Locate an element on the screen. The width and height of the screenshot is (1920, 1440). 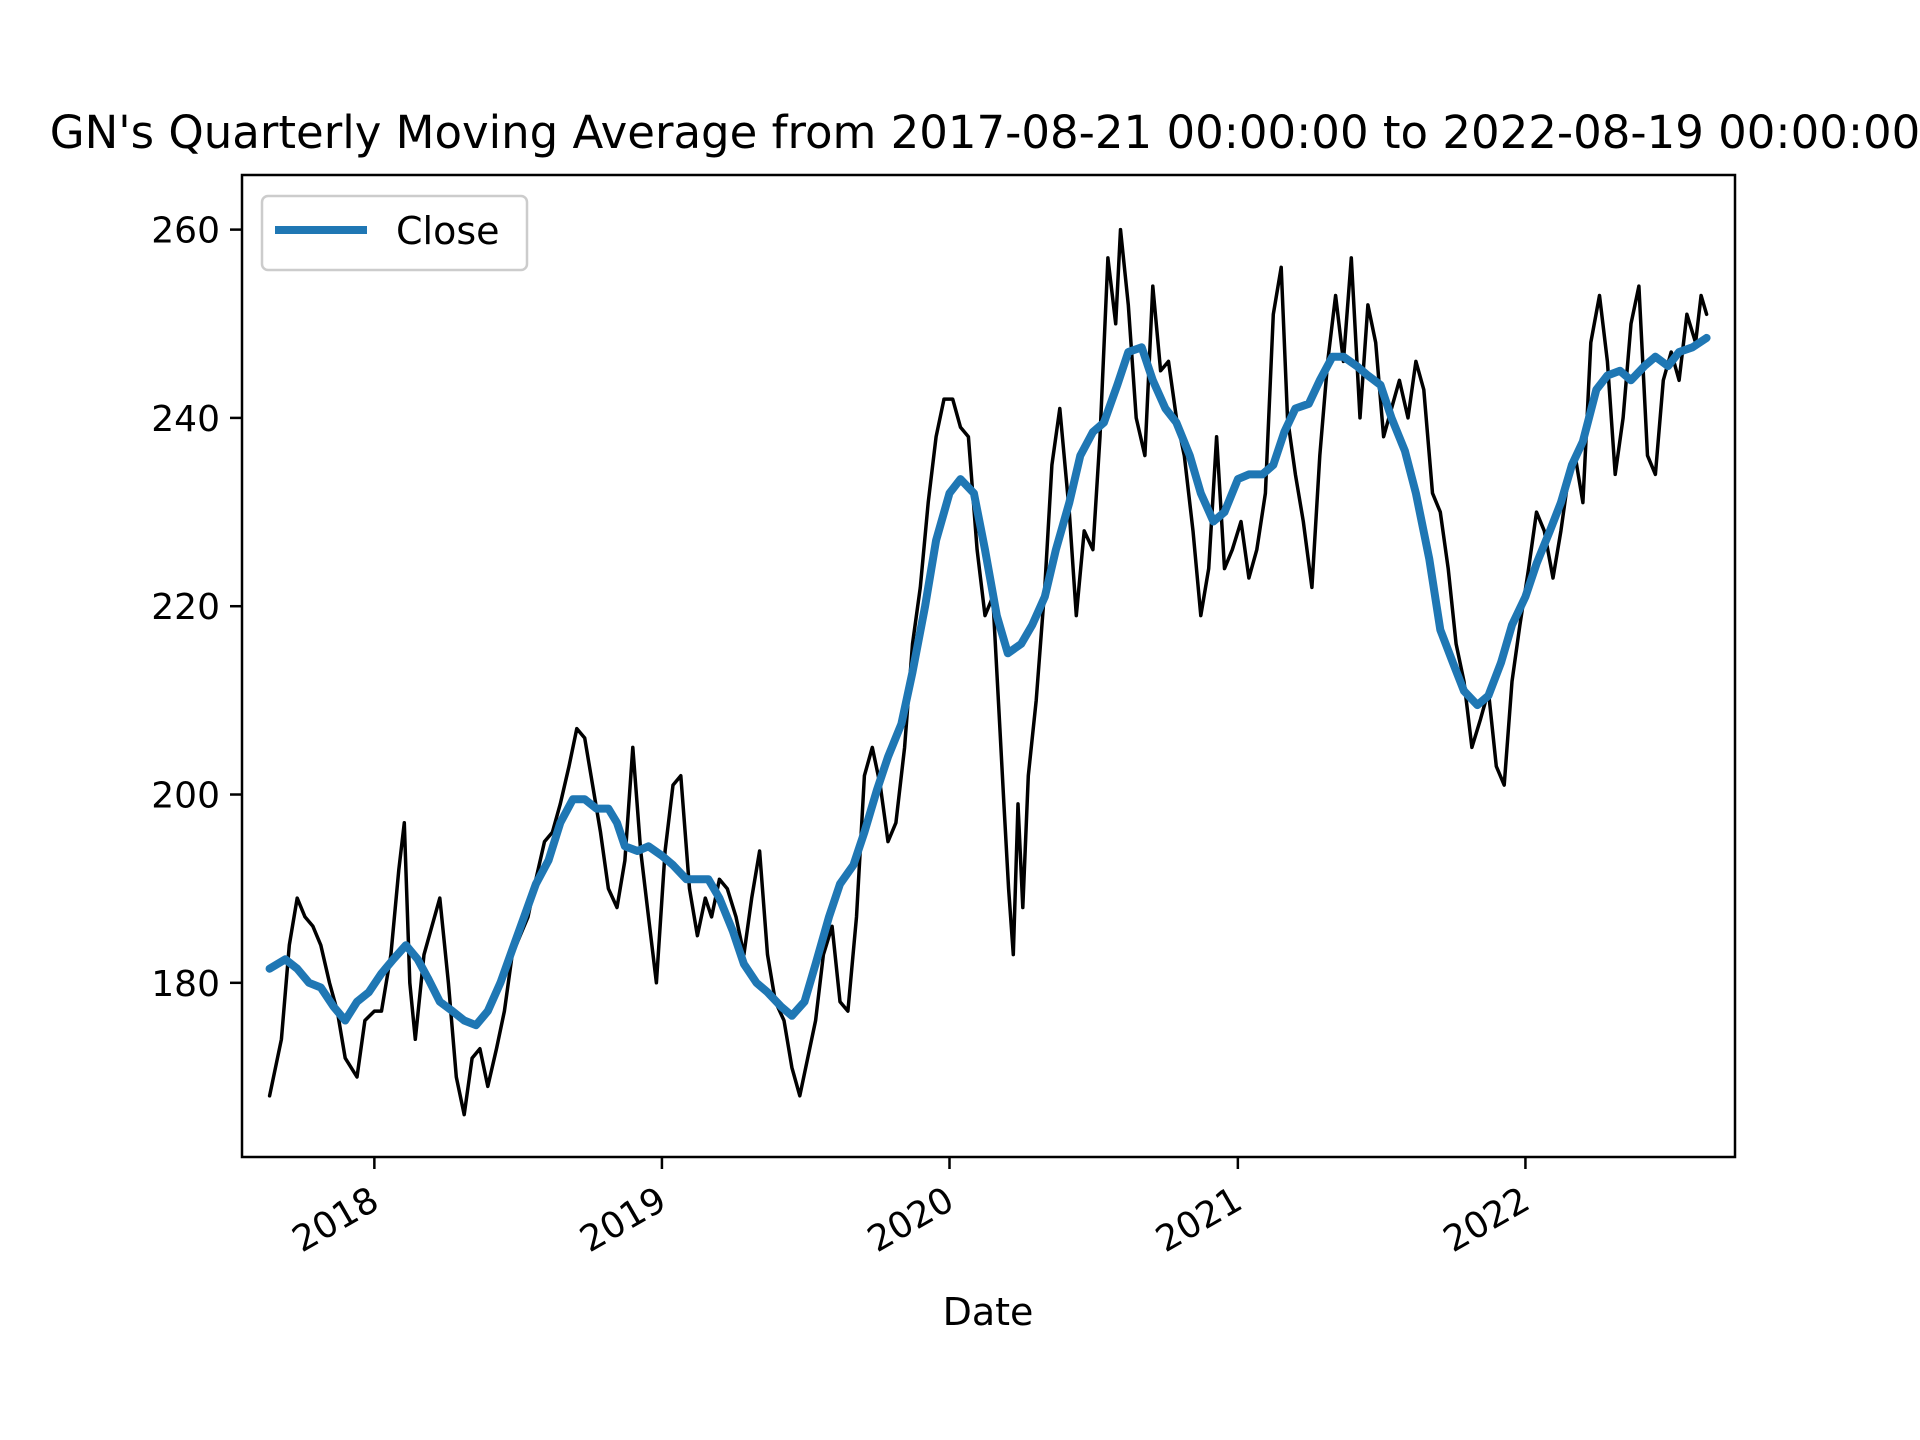
x-axis: 2018 2019 2020 2021 2022 is located at coordinates (911, 1209).